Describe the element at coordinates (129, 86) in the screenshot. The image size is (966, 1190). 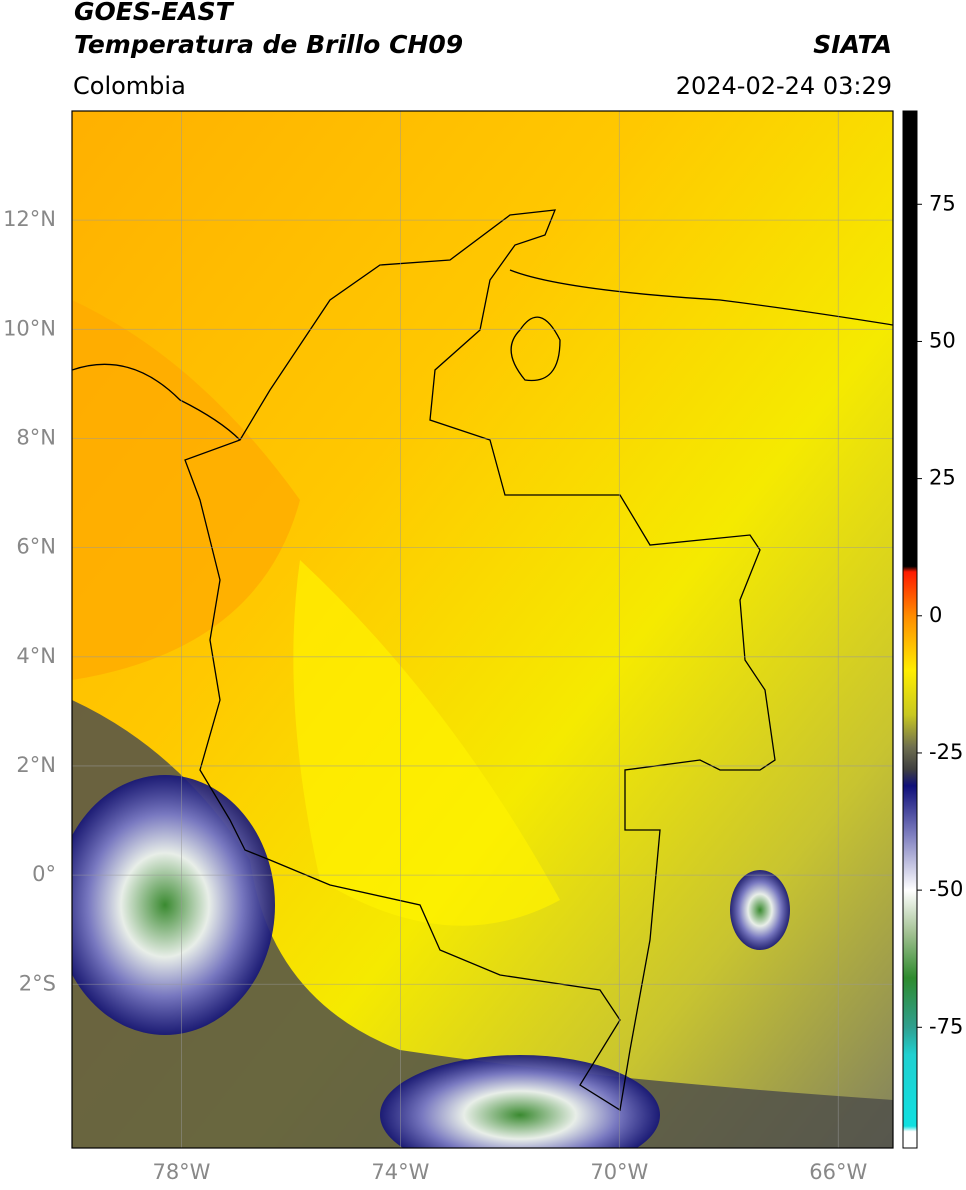
I see `region: Colombia` at that location.